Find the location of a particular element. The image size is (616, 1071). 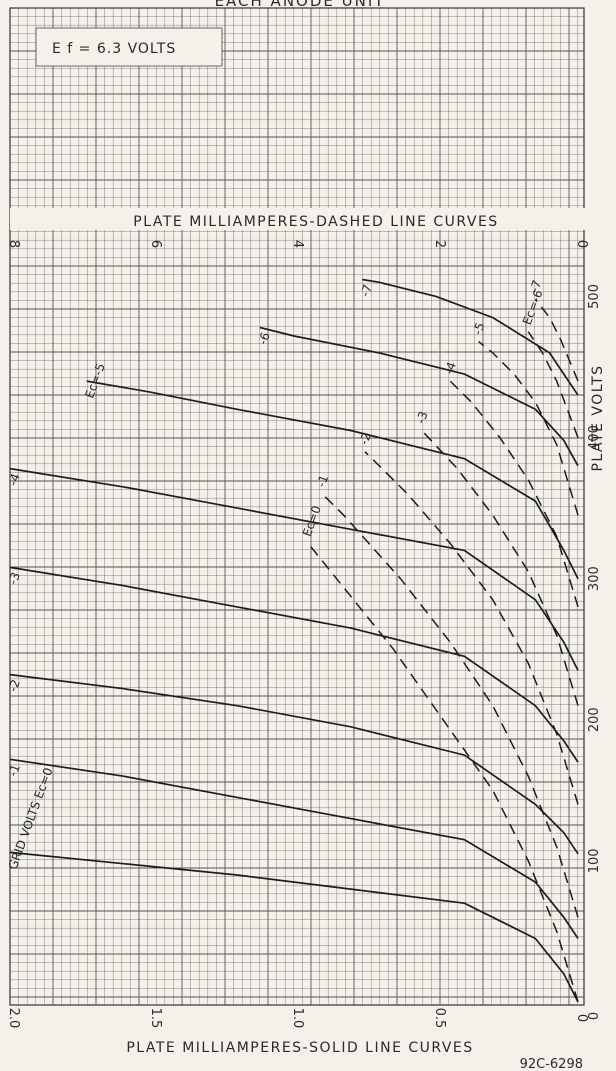

condition-box is located at coordinates (129, 47).